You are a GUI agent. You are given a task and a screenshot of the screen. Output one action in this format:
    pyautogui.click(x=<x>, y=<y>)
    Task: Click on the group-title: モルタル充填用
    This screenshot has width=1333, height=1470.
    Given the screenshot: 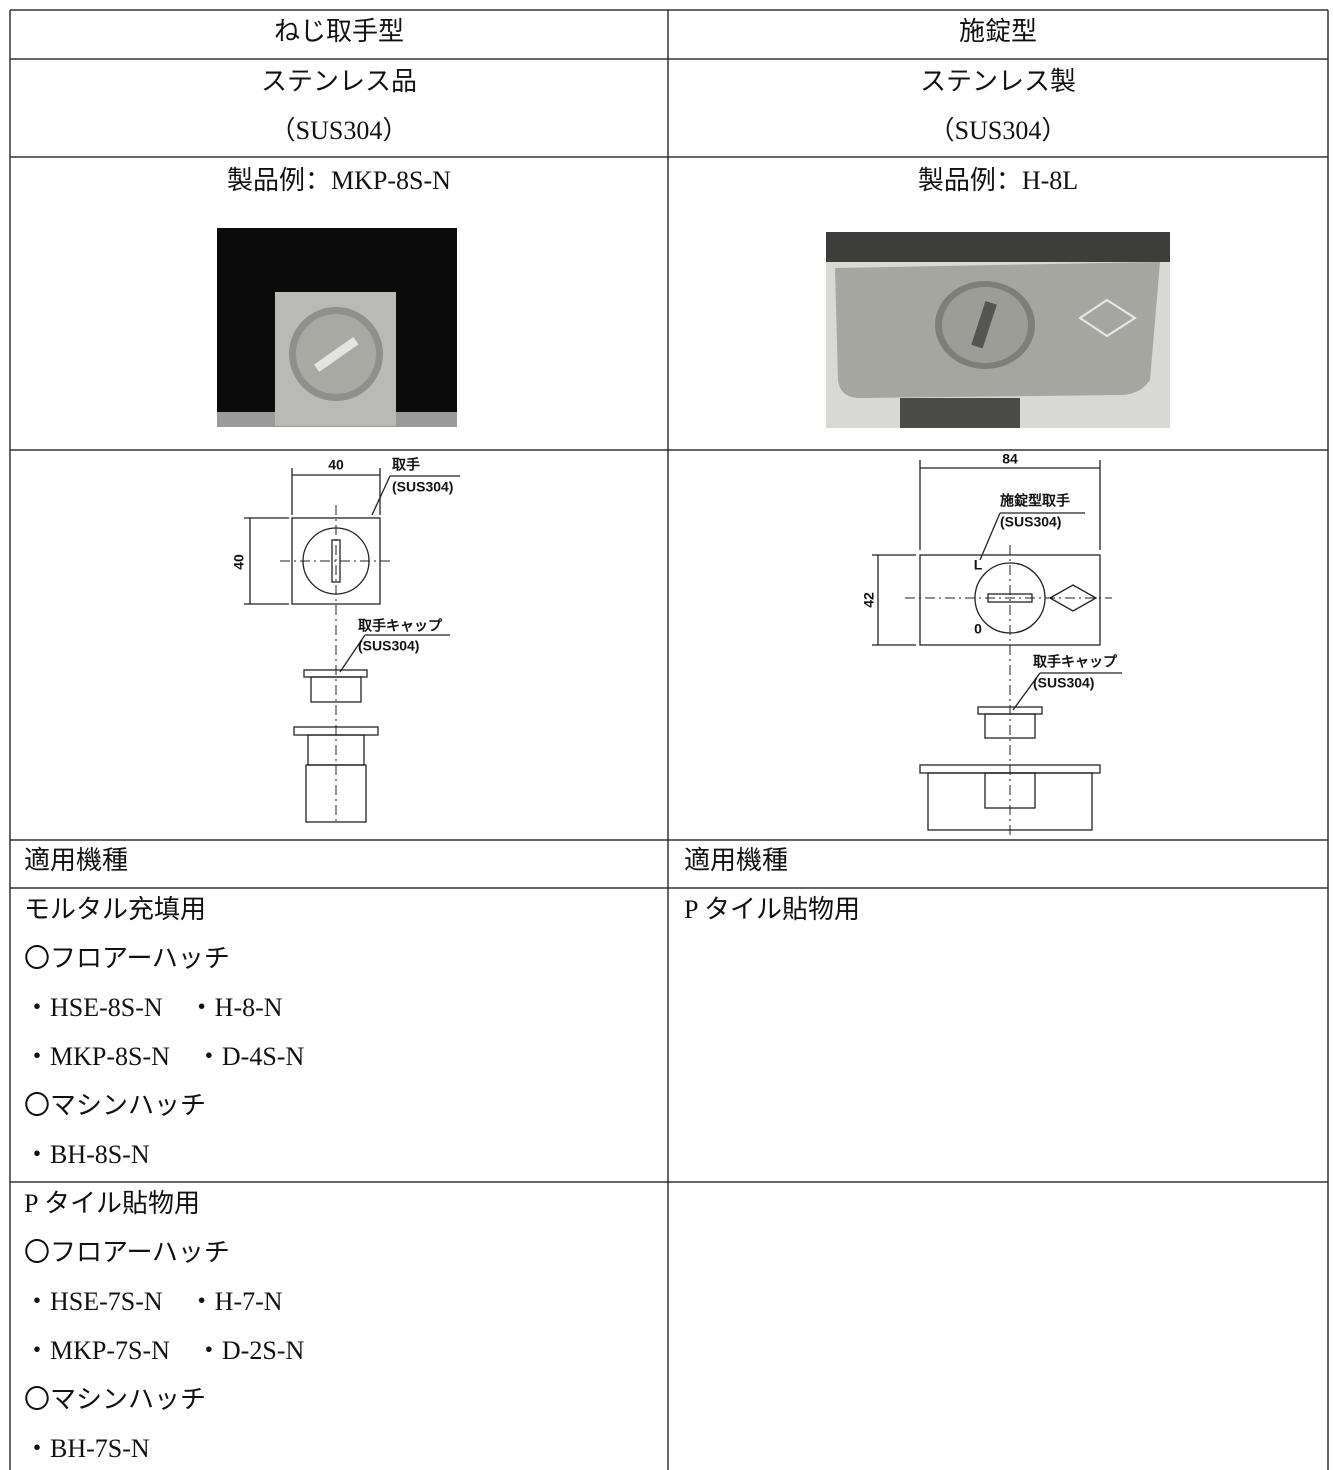 What is the action you would take?
    pyautogui.click(x=115, y=909)
    